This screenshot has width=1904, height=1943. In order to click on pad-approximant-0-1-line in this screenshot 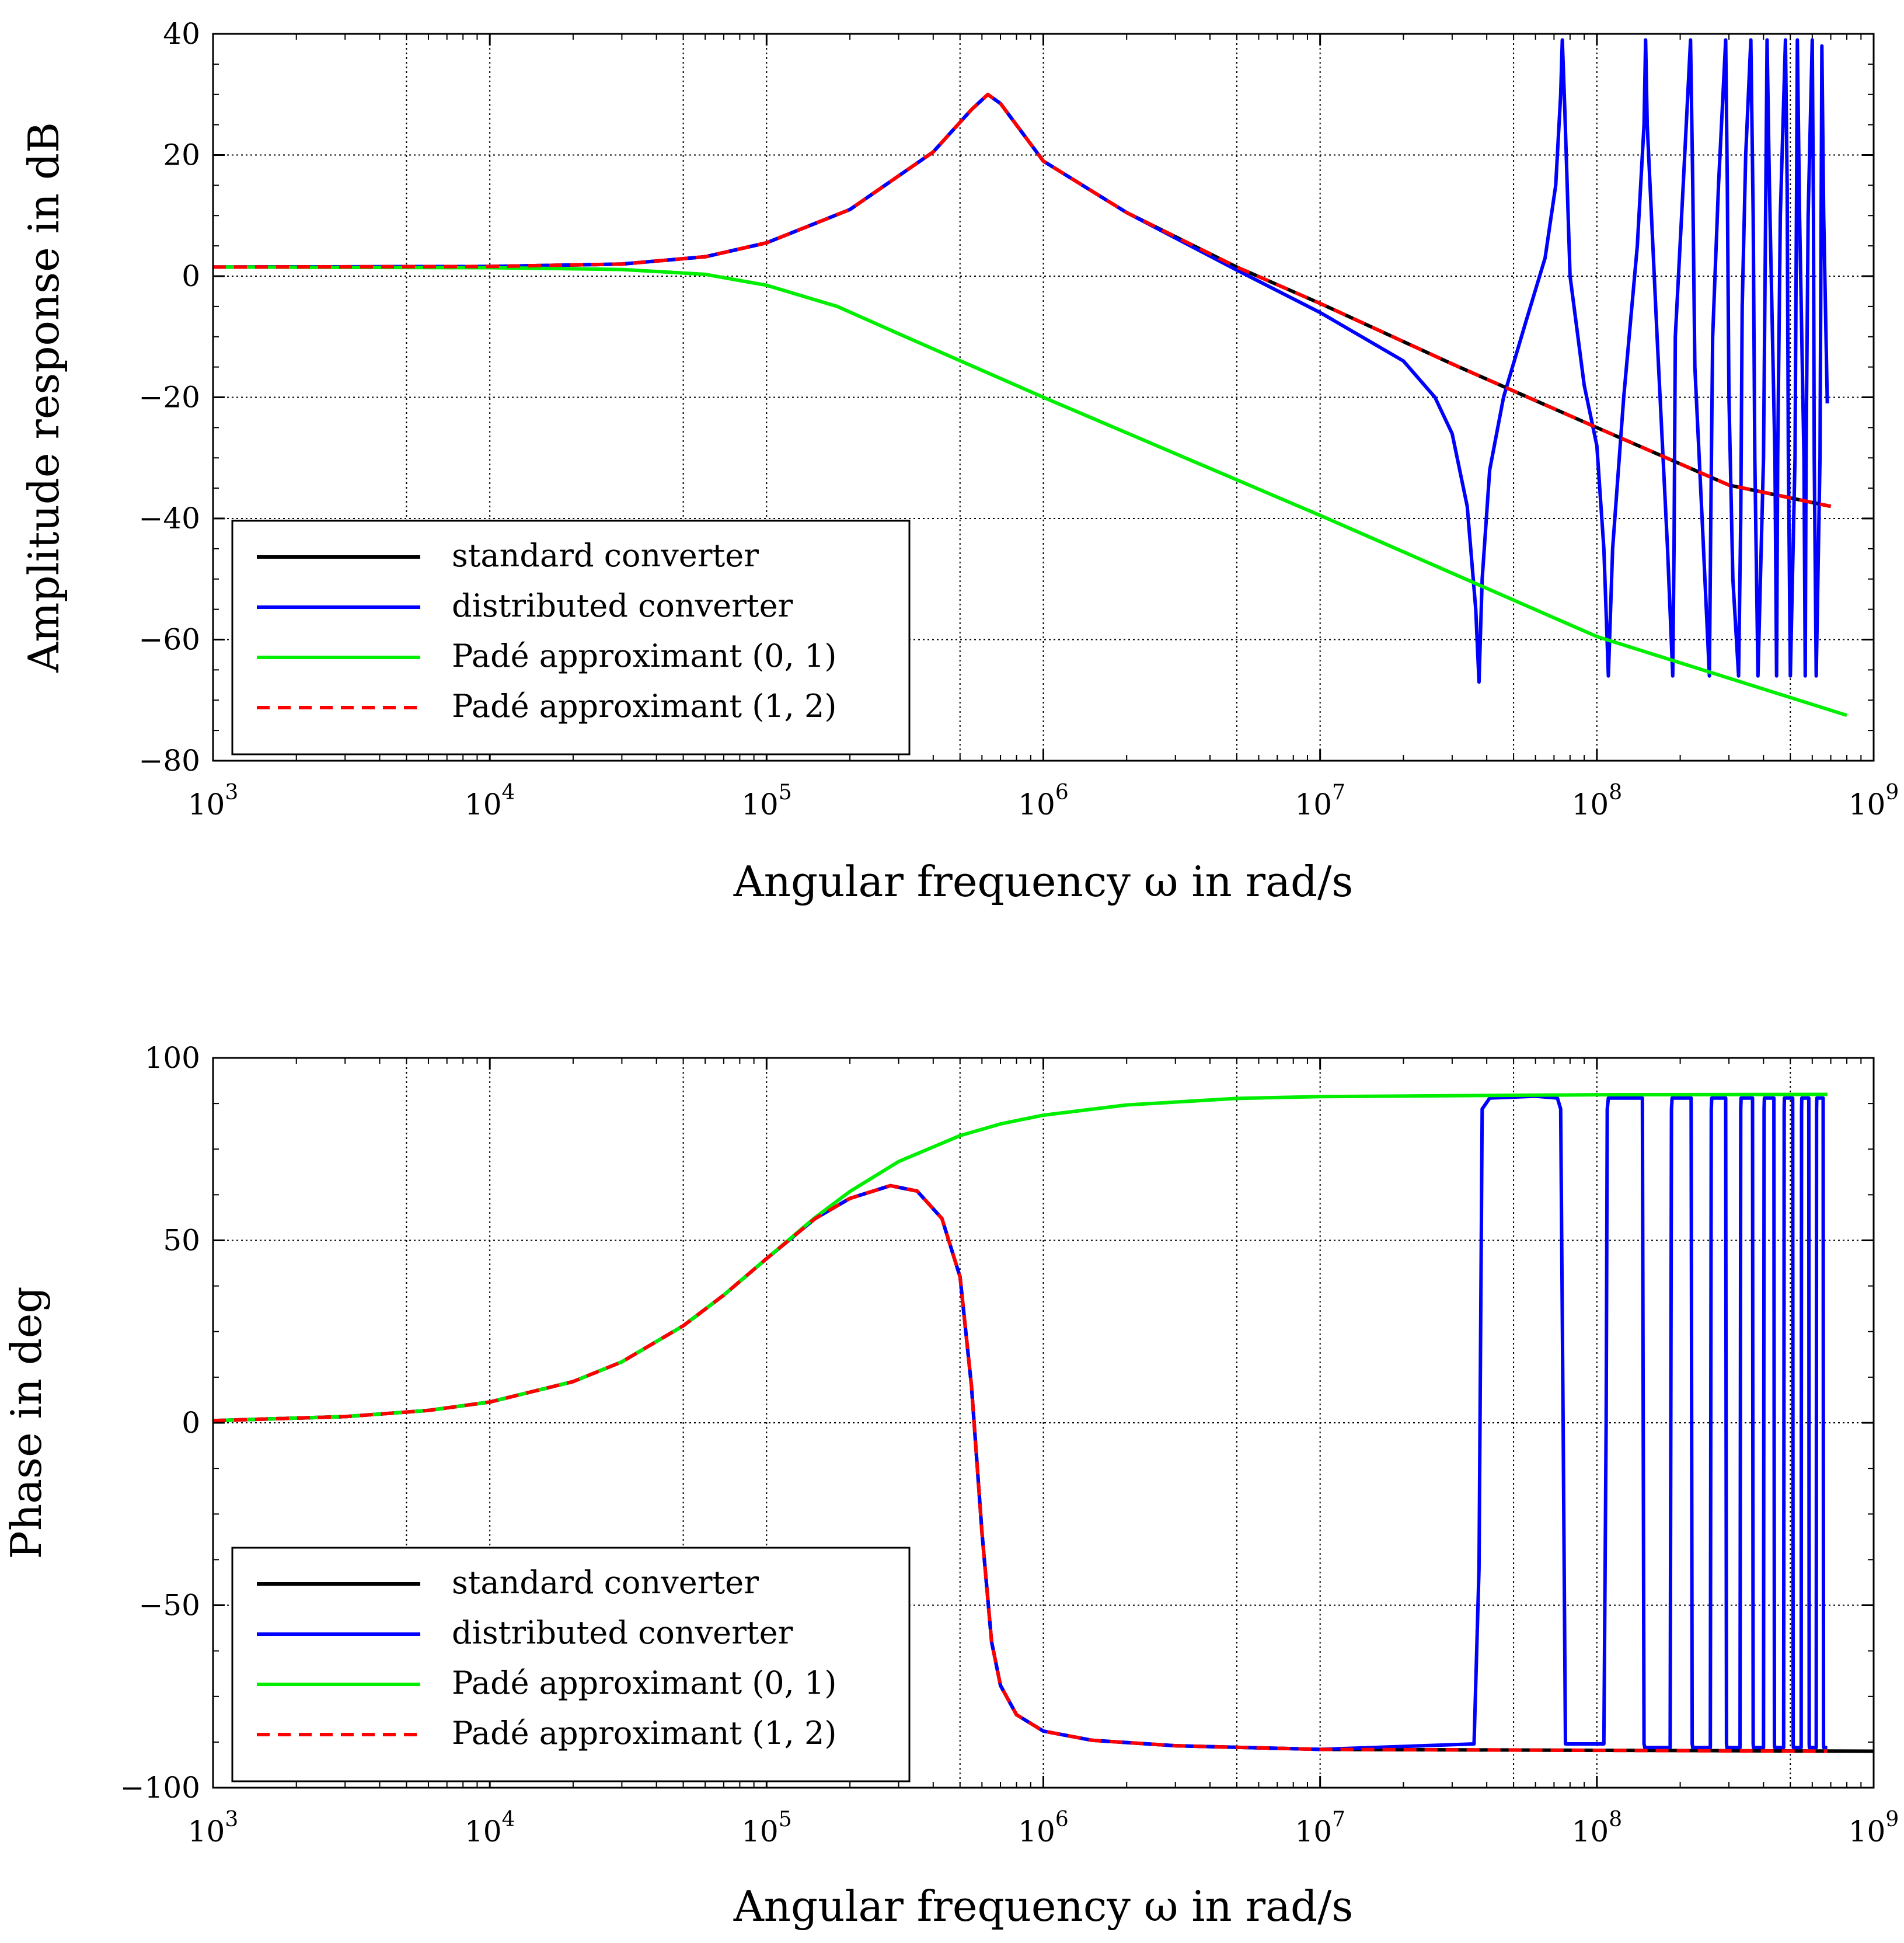, I will do `click(1020, 1257)`.